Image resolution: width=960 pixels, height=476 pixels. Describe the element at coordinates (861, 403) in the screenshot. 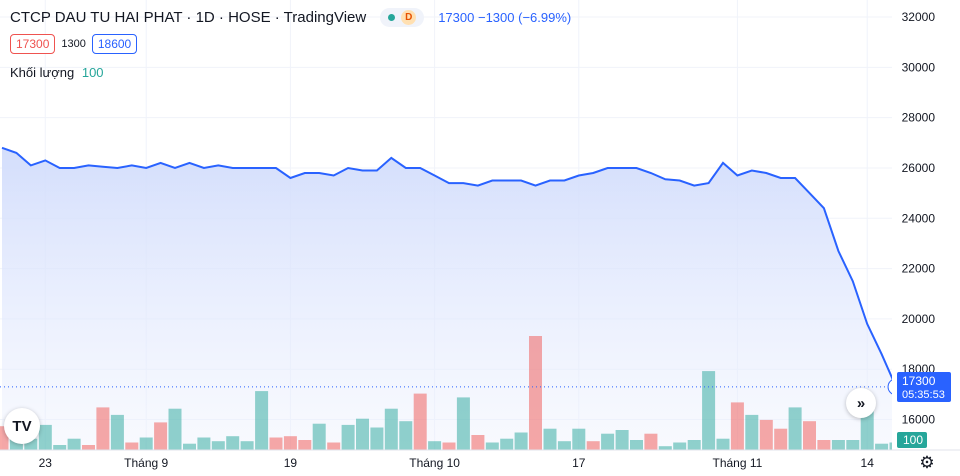

I see `double-chevron-right-icon: »` at that location.